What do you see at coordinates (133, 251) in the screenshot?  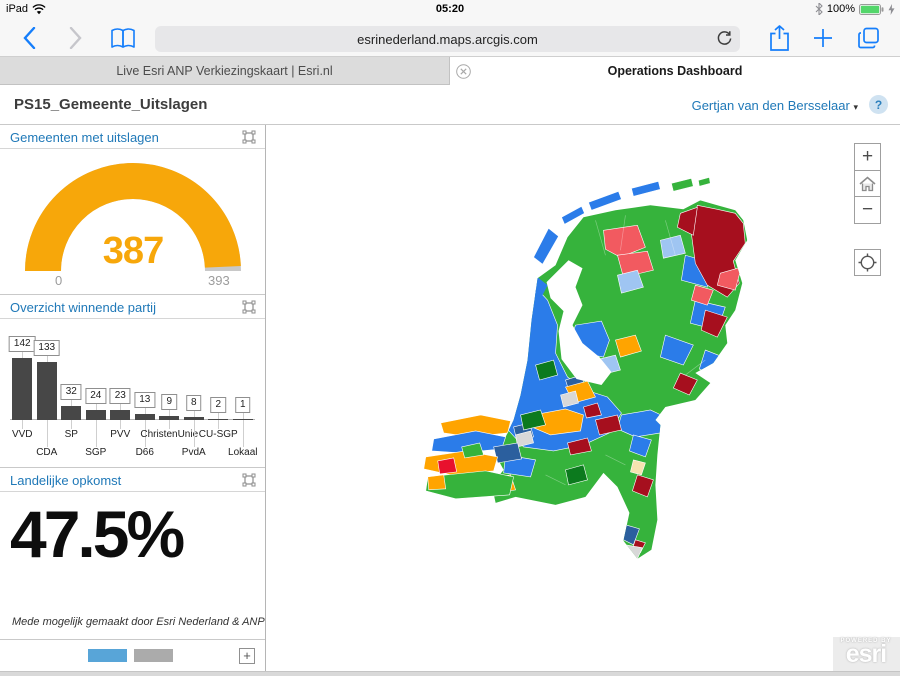 I see `gauge-value: 387` at bounding box center [133, 251].